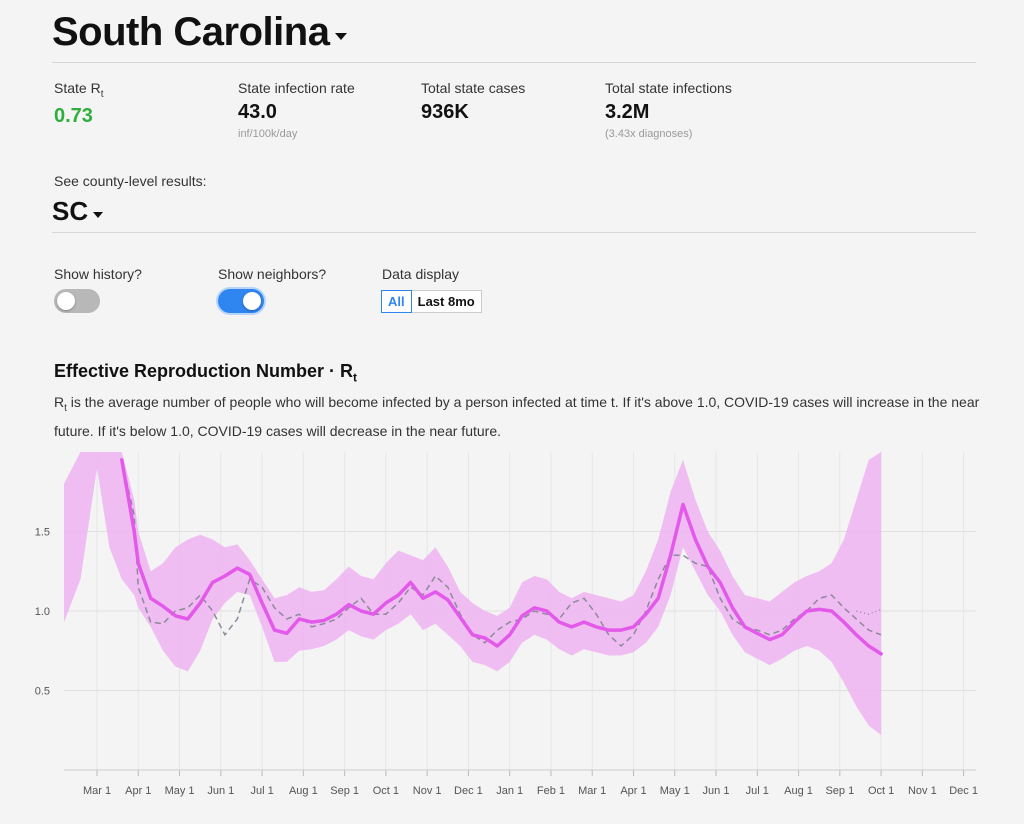 The height and width of the screenshot is (824, 1024). I want to click on desc-r: R, so click(59, 402).